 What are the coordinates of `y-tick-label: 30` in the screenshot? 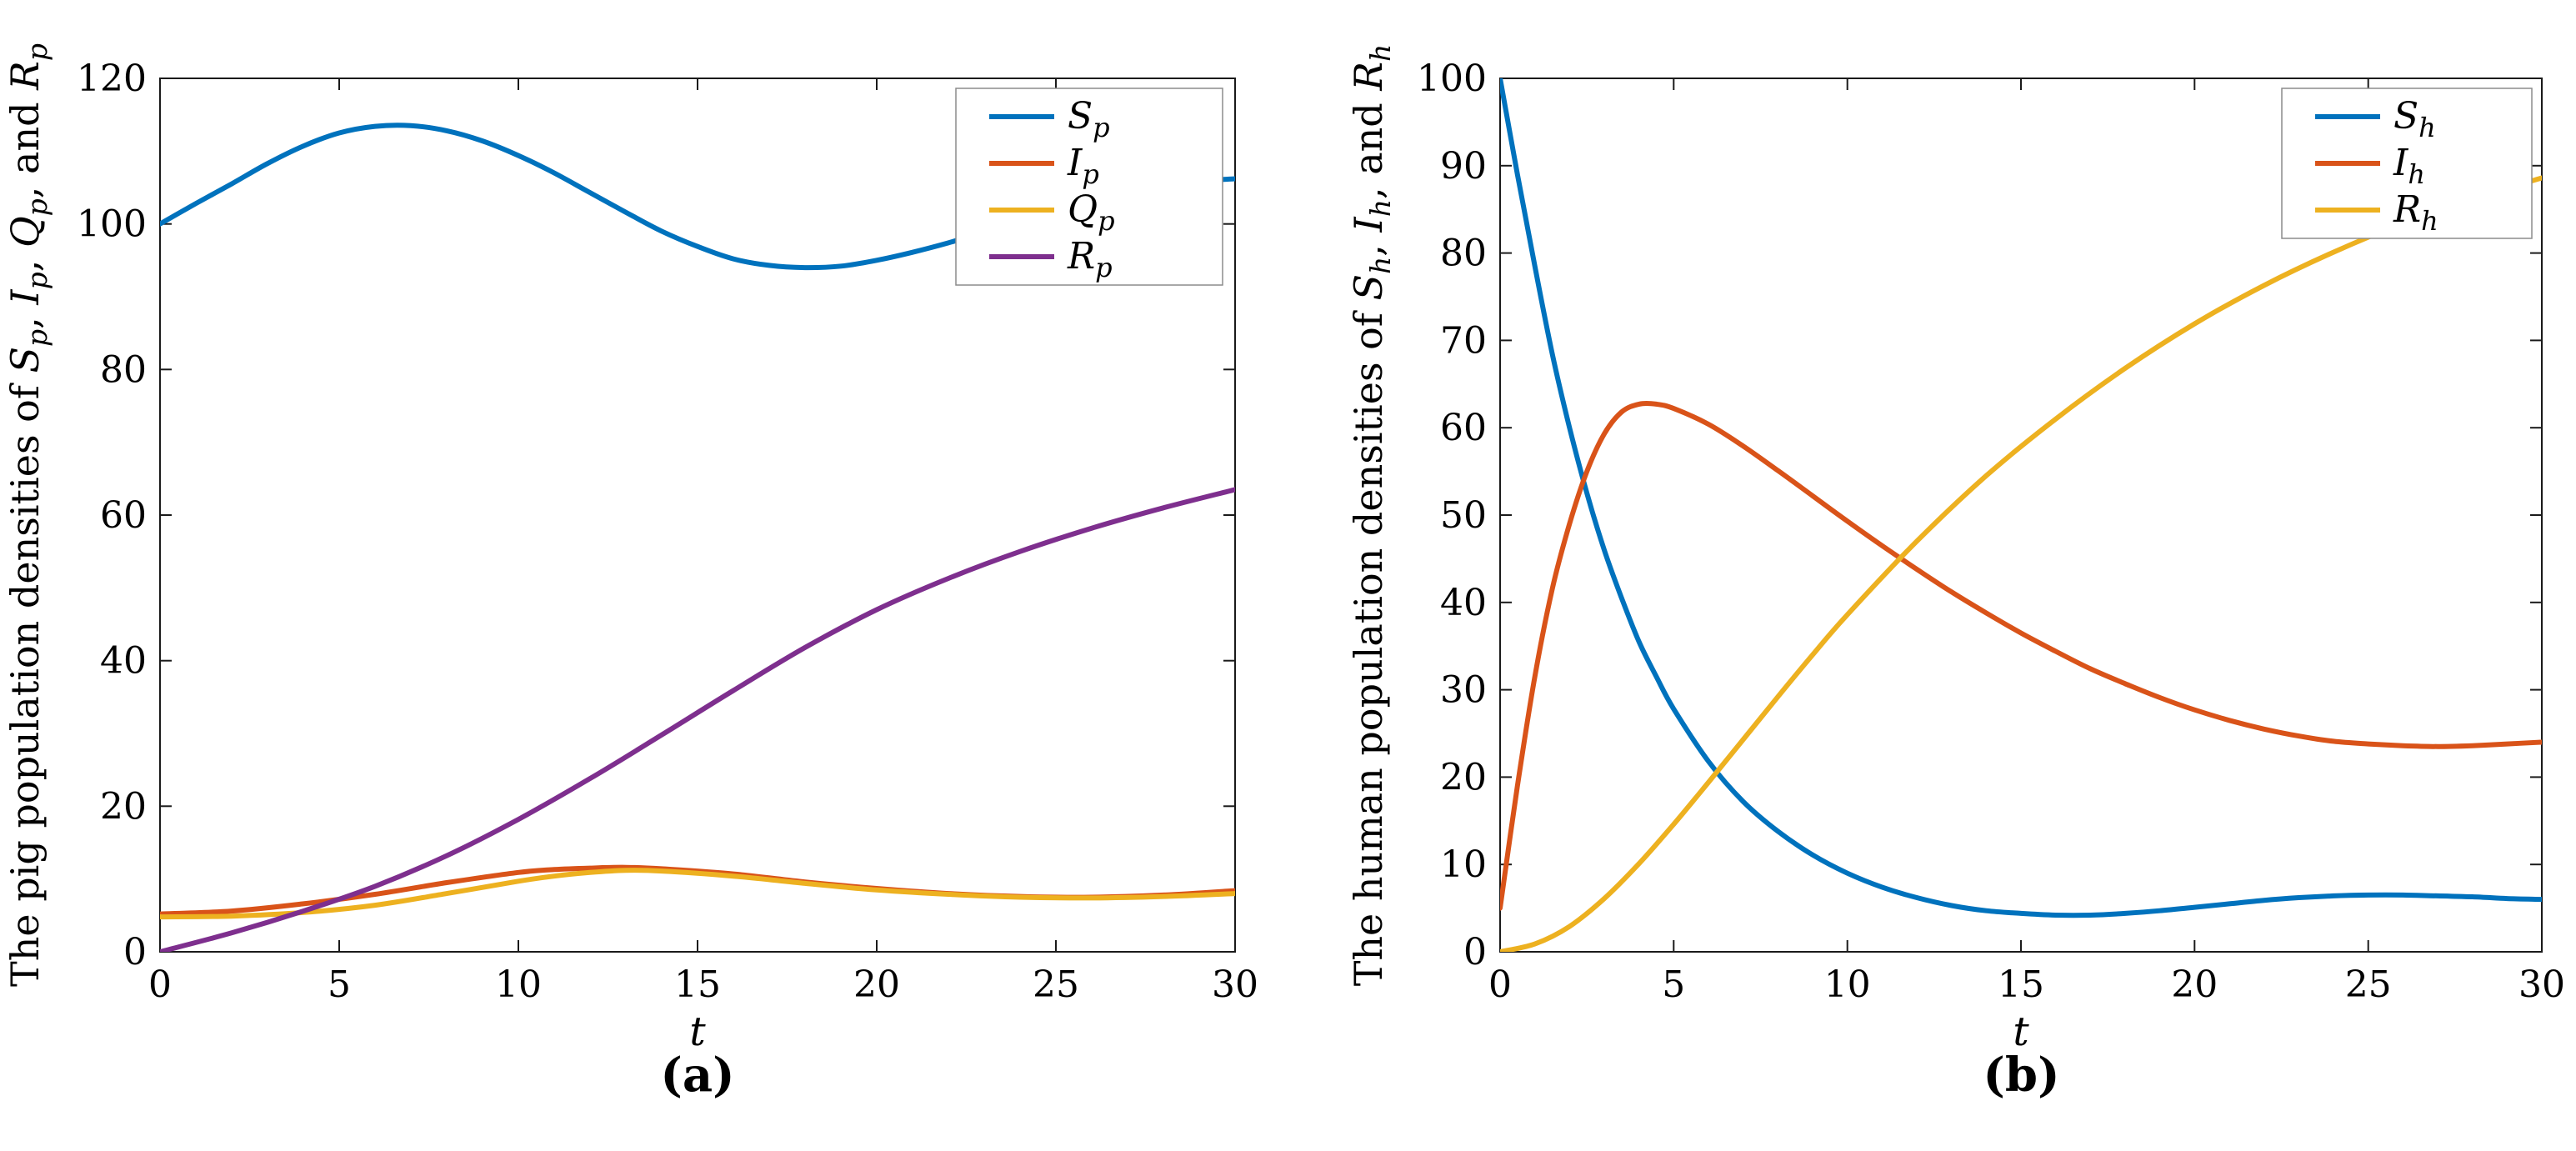 It's located at (1463, 690).